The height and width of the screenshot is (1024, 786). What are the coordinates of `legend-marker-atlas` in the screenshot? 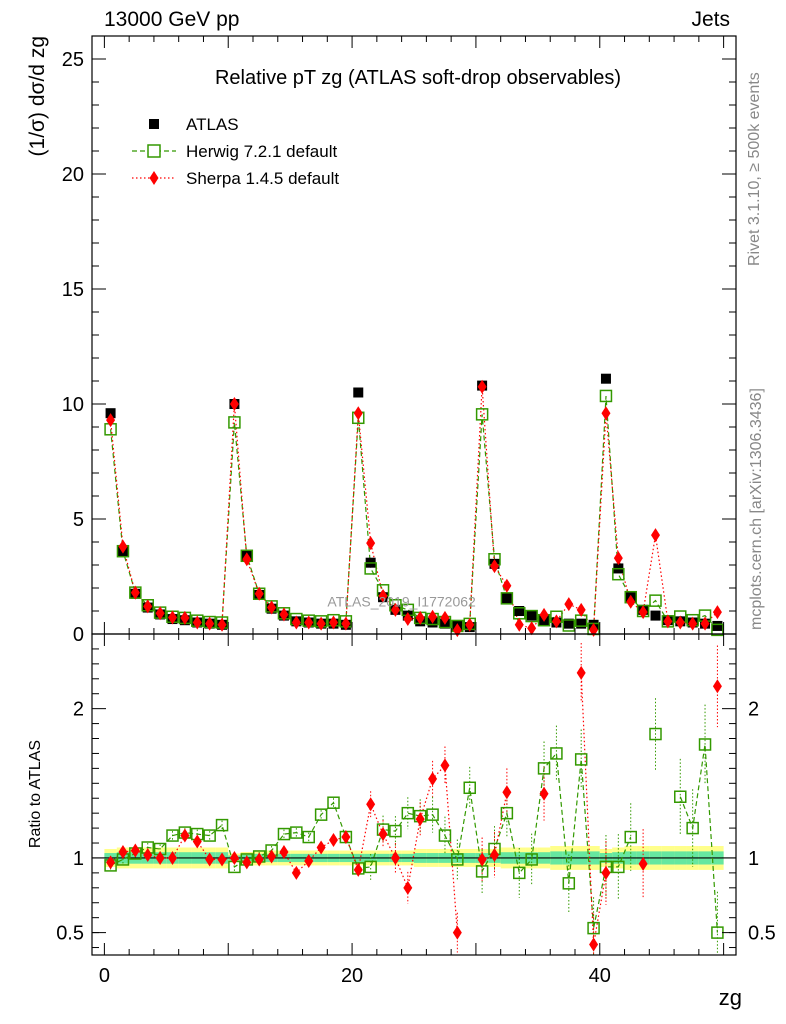 It's located at (154, 124).